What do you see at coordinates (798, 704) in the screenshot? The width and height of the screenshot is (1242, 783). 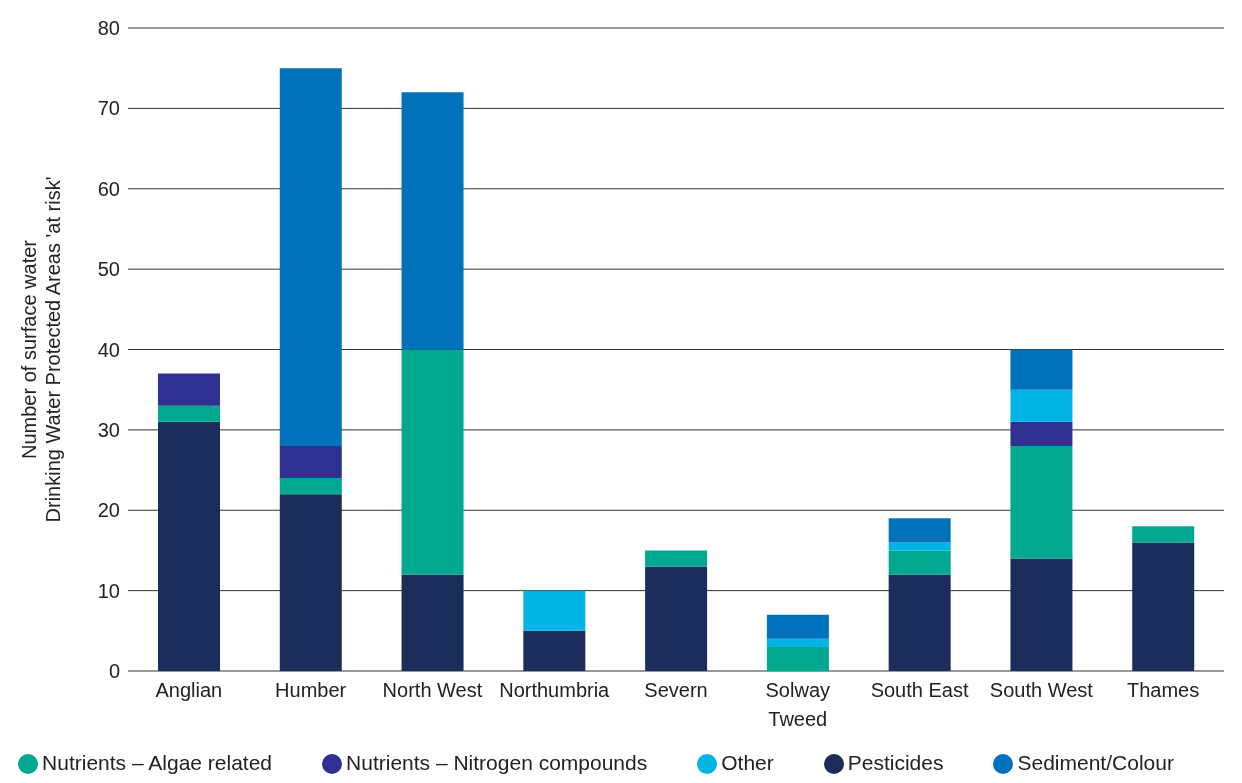 I see `x-tick-label: Solway Tweed` at bounding box center [798, 704].